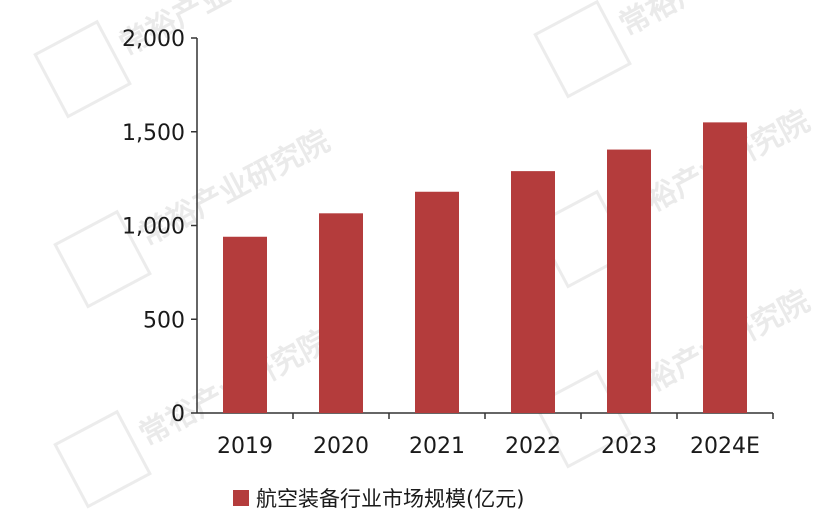 This screenshot has width=832, height=526. I want to click on bar-2023, so click(629, 281).